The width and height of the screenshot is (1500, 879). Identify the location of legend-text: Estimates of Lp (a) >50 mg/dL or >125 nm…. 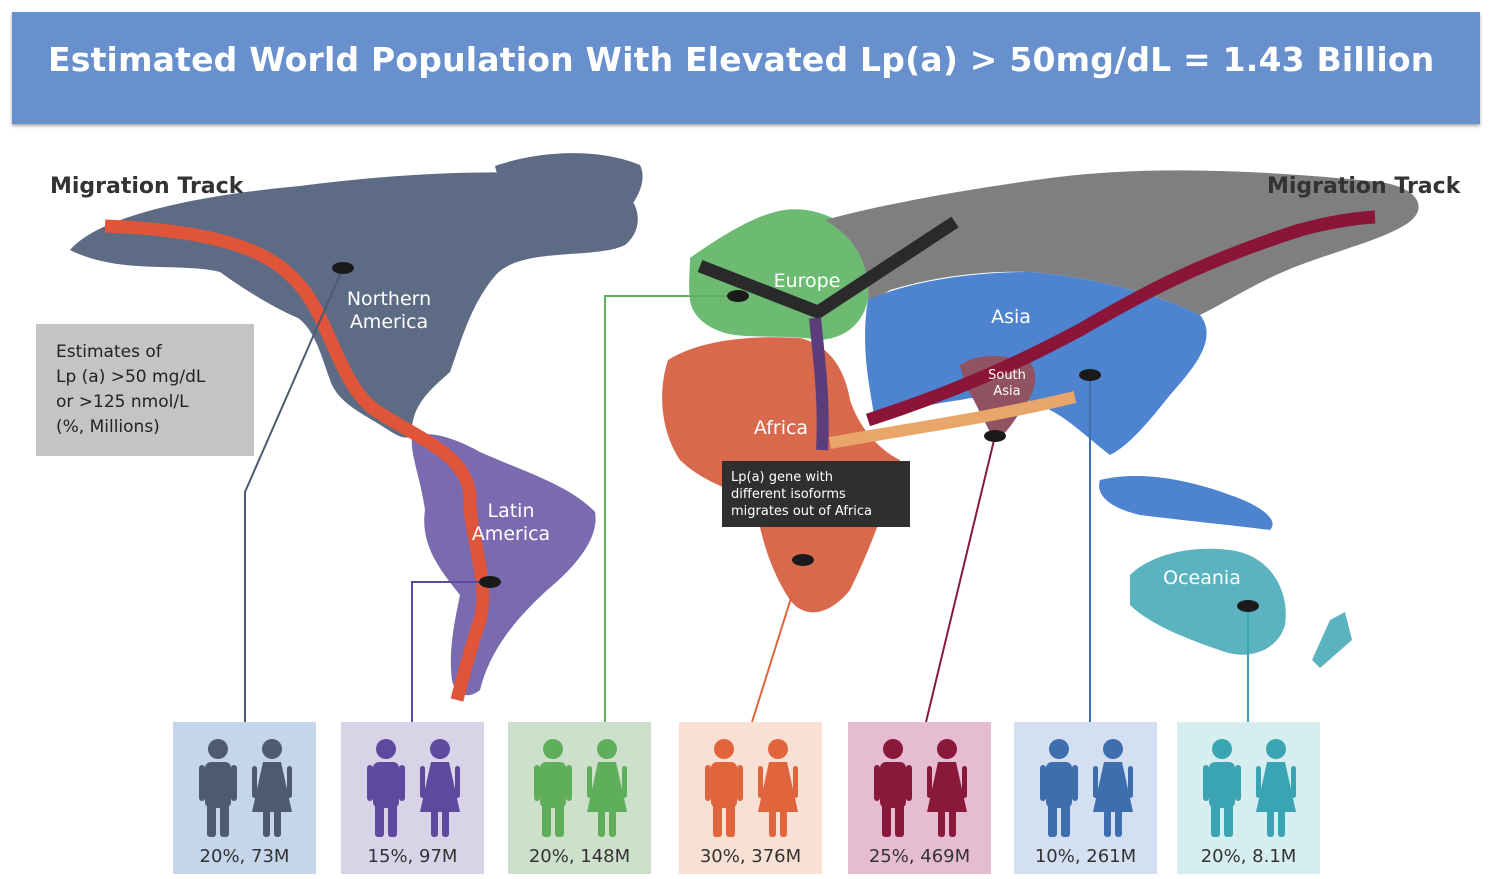
(131, 389).